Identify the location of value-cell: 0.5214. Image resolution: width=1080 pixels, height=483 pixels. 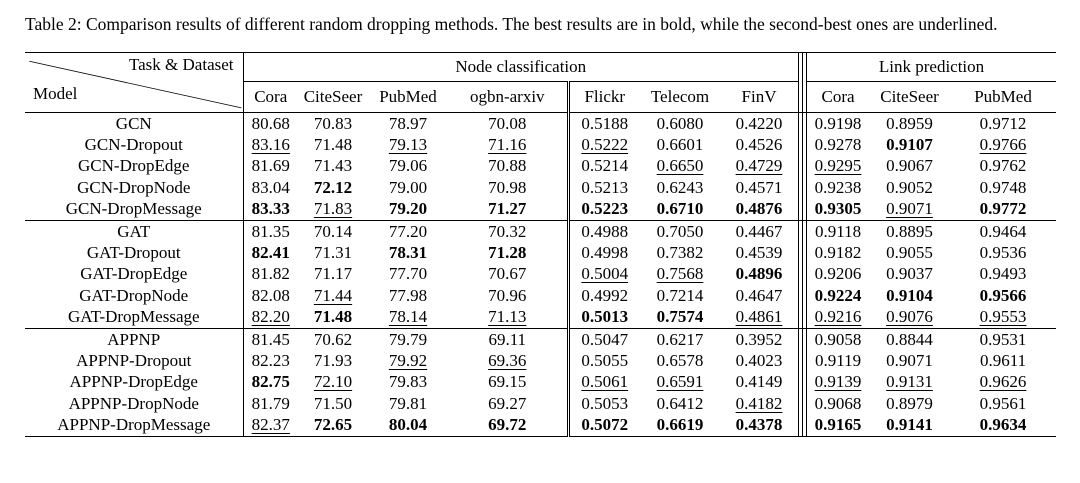
(603, 166).